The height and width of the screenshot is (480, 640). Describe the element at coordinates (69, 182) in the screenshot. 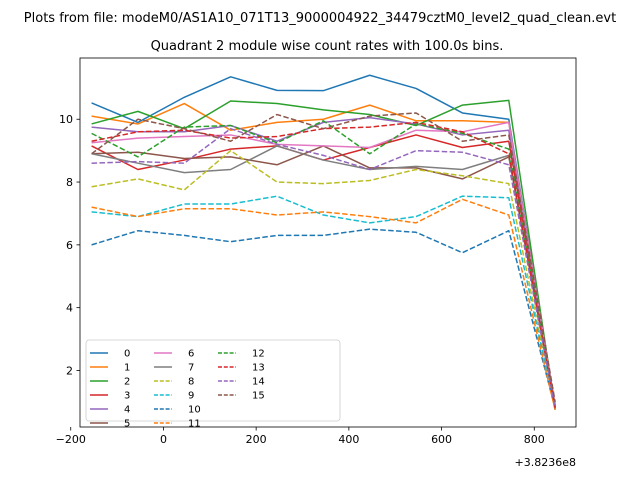

I see `y-tick-label: 8` at that location.